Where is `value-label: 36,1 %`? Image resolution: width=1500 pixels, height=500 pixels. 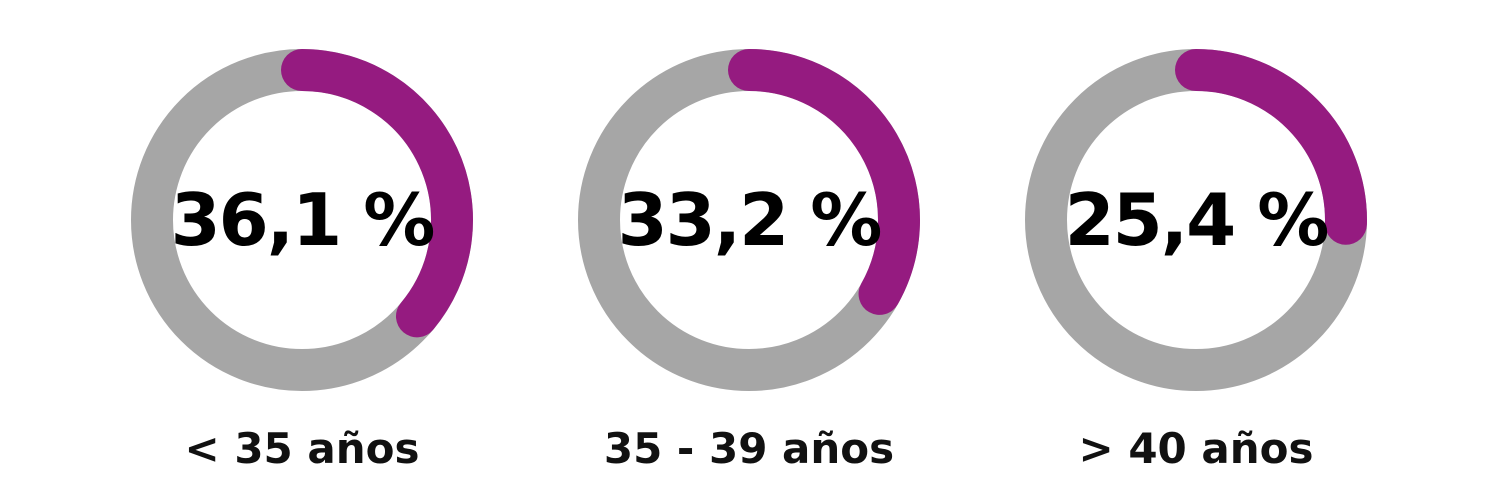 value-label: 36,1 % is located at coordinates (303, 220).